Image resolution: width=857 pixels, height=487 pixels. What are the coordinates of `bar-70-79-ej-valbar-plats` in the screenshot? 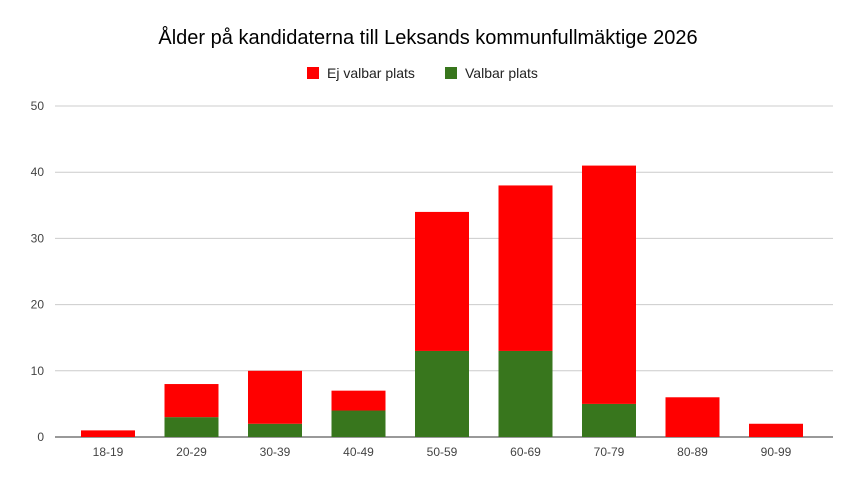 It's located at (609, 284).